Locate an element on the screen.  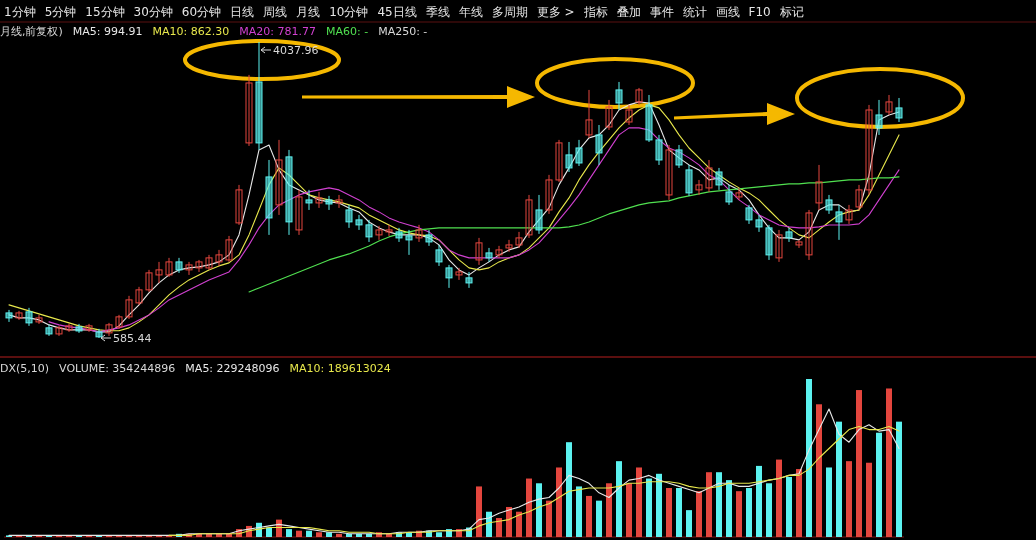
text: F10 is located at coordinates (759, 12).